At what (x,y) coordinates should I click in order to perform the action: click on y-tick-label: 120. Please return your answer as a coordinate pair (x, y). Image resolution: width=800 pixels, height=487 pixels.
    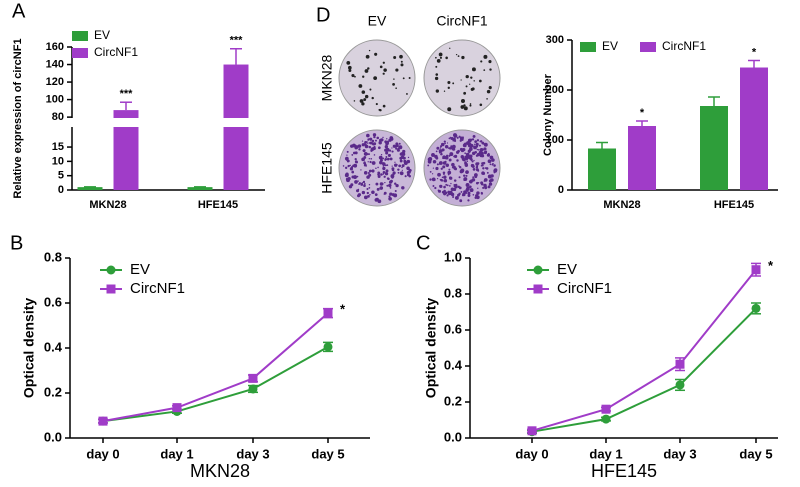
    Looking at the image, I should click on (55, 82).